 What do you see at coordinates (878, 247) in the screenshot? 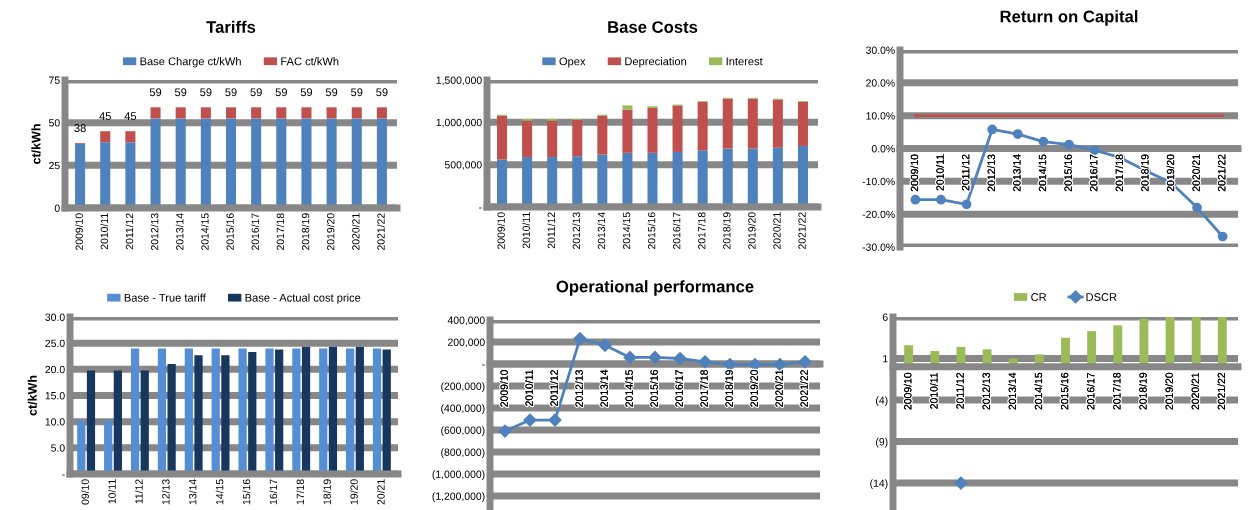
I see `y-tick-label: -30.0%` at bounding box center [878, 247].